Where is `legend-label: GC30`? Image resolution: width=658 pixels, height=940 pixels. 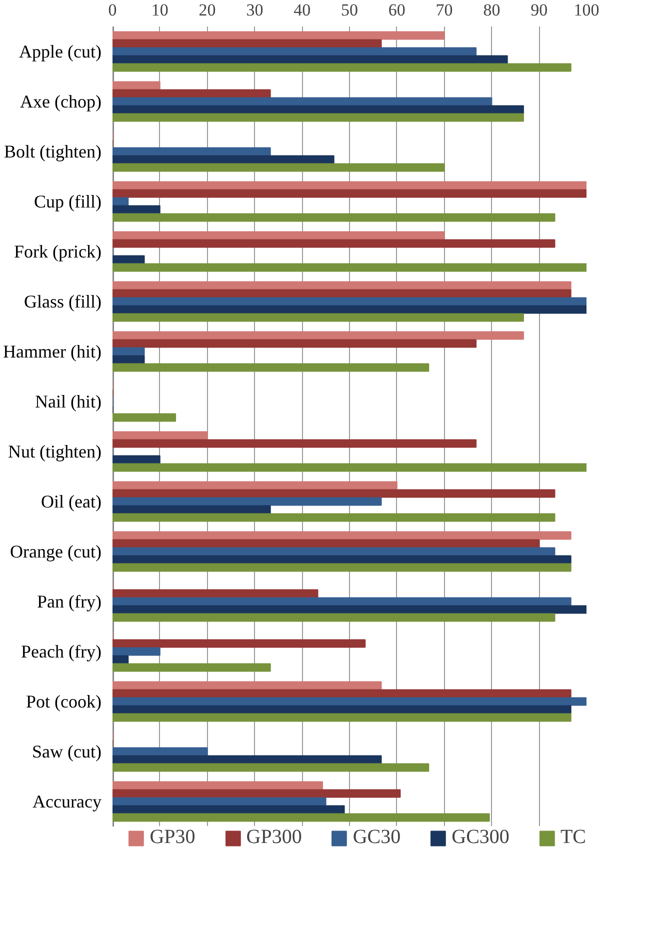
legend-label: GC30 is located at coordinates (376, 837).